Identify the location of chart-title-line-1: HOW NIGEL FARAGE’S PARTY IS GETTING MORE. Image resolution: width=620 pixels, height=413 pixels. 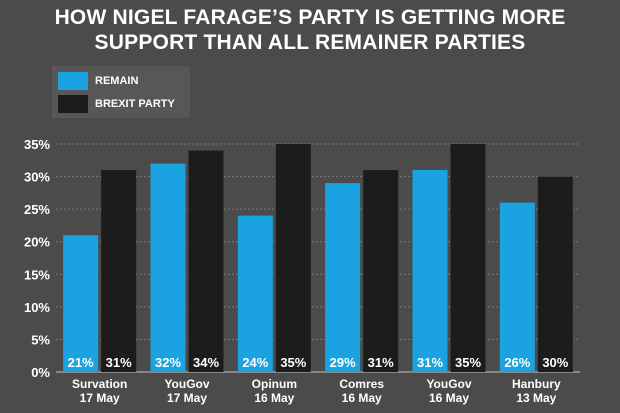
(310, 17).